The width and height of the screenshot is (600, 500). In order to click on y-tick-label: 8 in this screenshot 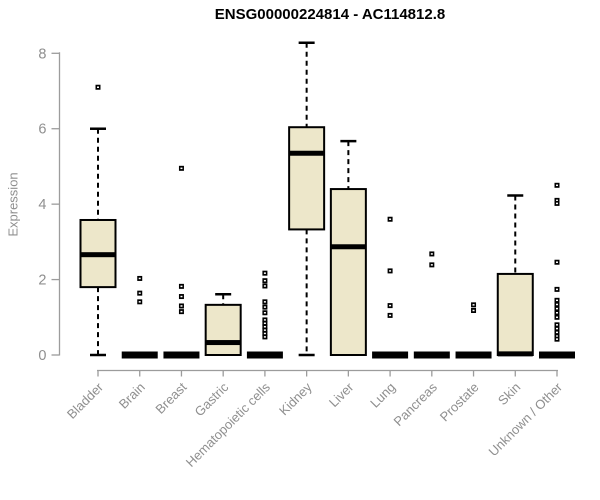, I will do `click(42, 54)`.